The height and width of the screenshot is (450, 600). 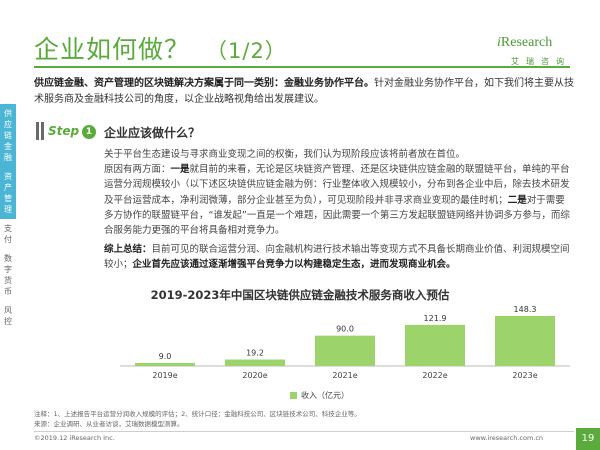 What do you see at coordinates (293, 395) in the screenshot?
I see `legend-swatch` at bounding box center [293, 395].